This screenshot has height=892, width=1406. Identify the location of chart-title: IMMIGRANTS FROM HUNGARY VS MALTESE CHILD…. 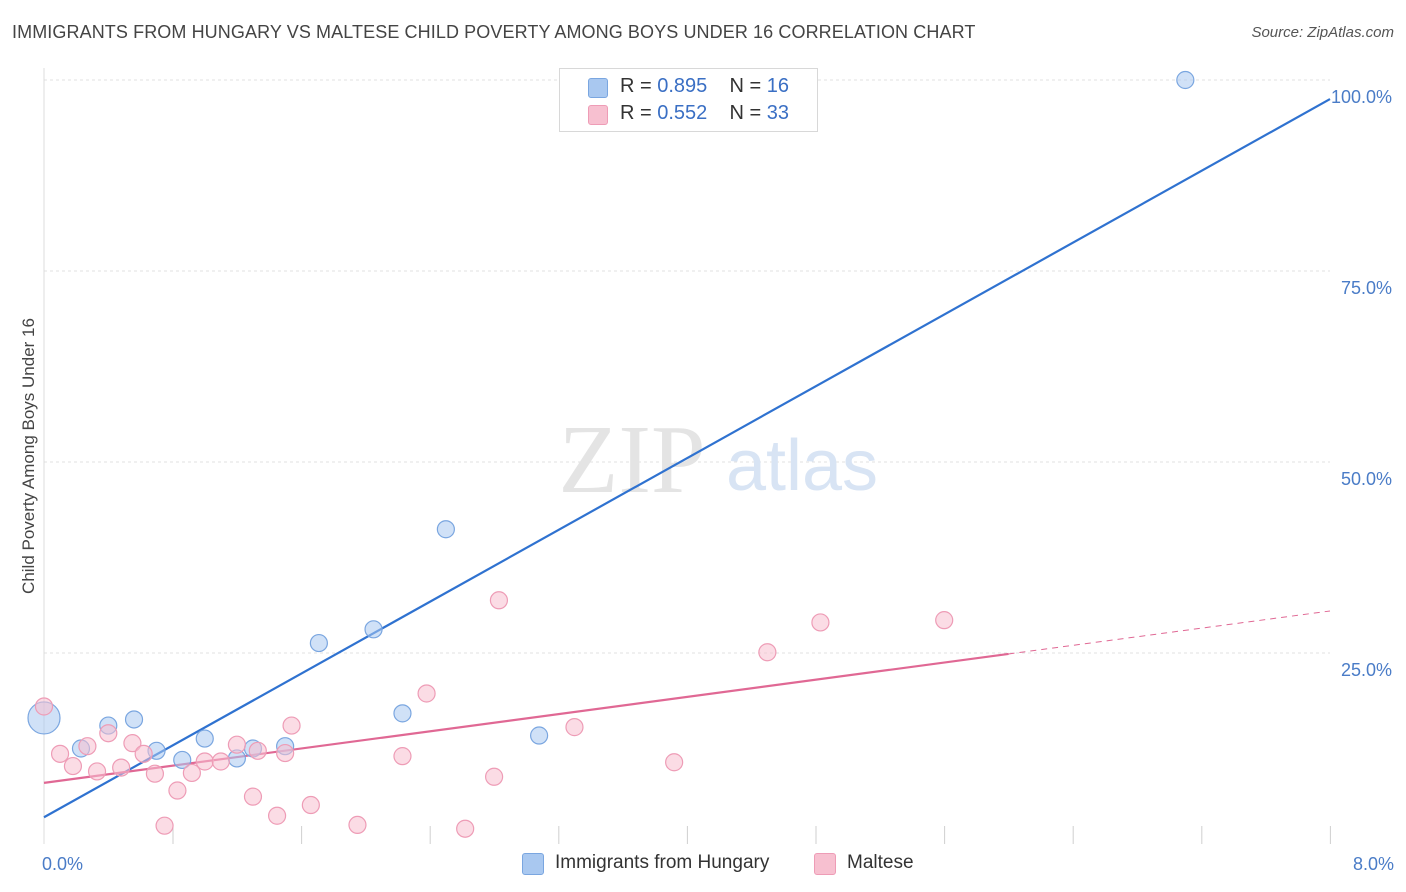
(494, 32).